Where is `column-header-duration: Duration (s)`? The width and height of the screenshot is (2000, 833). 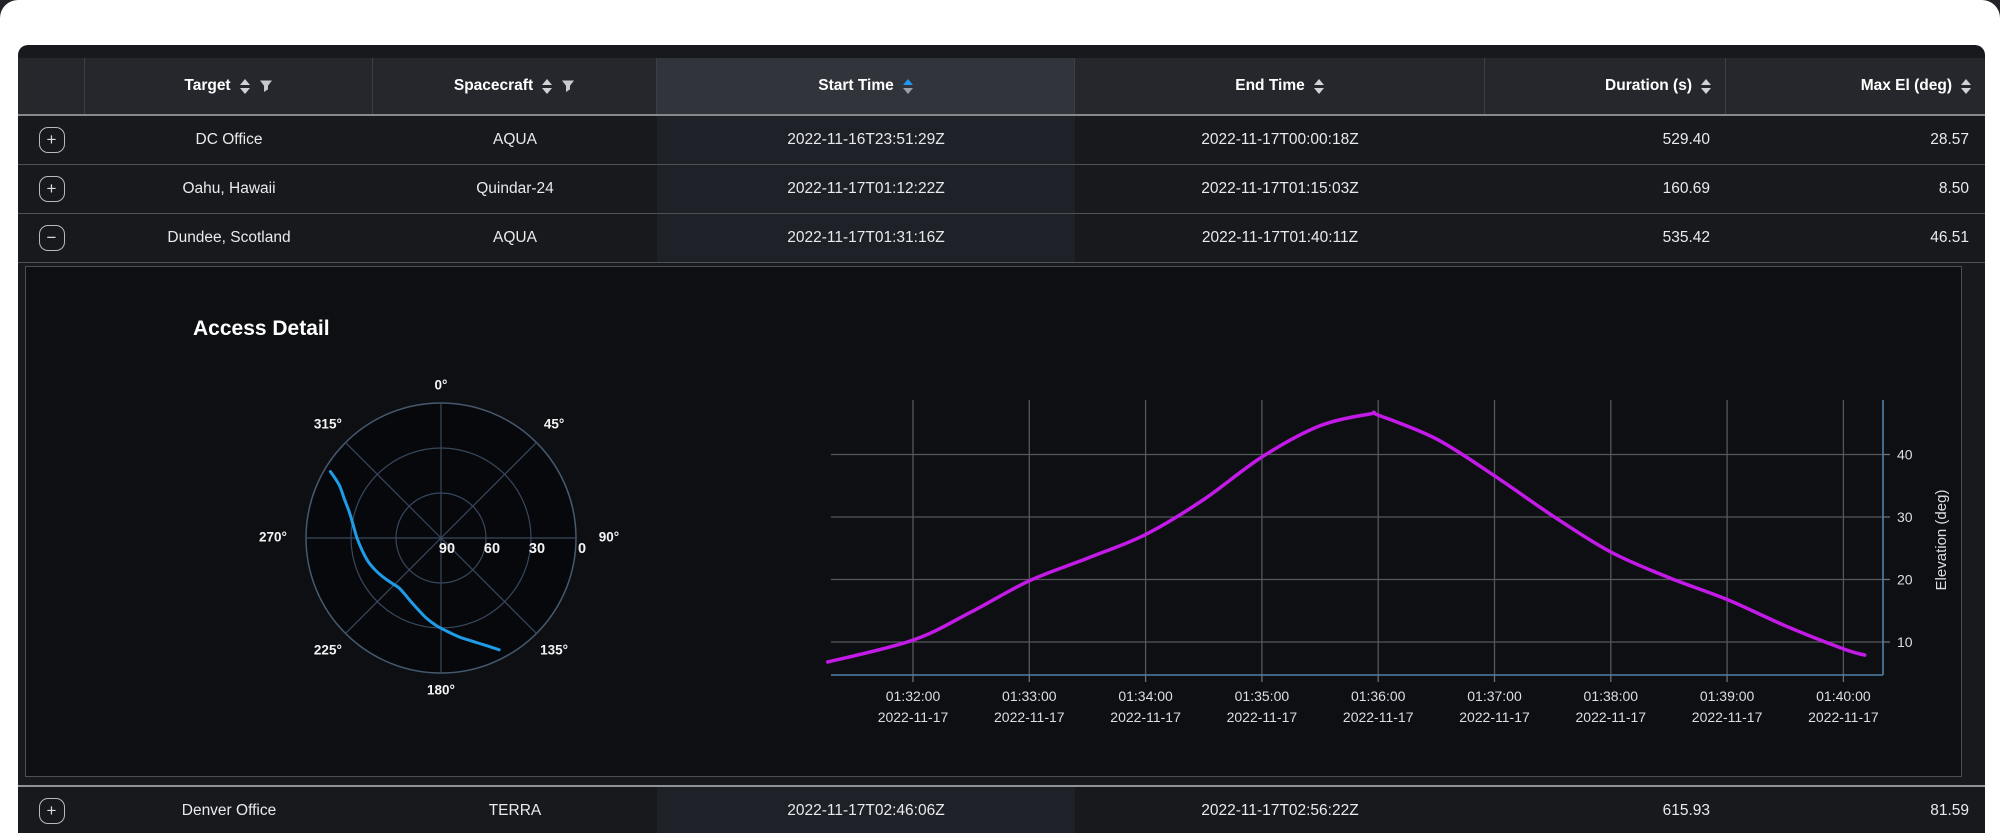
column-header-duration: Duration (s) is located at coordinates (1605, 86).